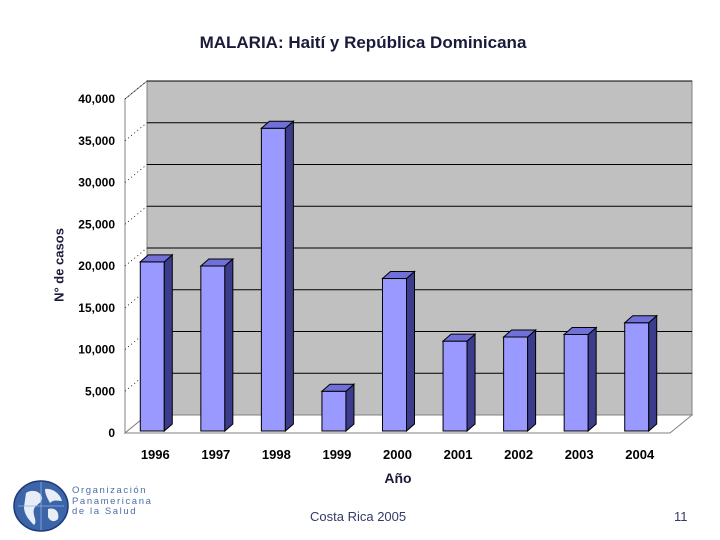 This screenshot has height=540, width=720. I want to click on x-axis-label: Año, so click(398, 478).